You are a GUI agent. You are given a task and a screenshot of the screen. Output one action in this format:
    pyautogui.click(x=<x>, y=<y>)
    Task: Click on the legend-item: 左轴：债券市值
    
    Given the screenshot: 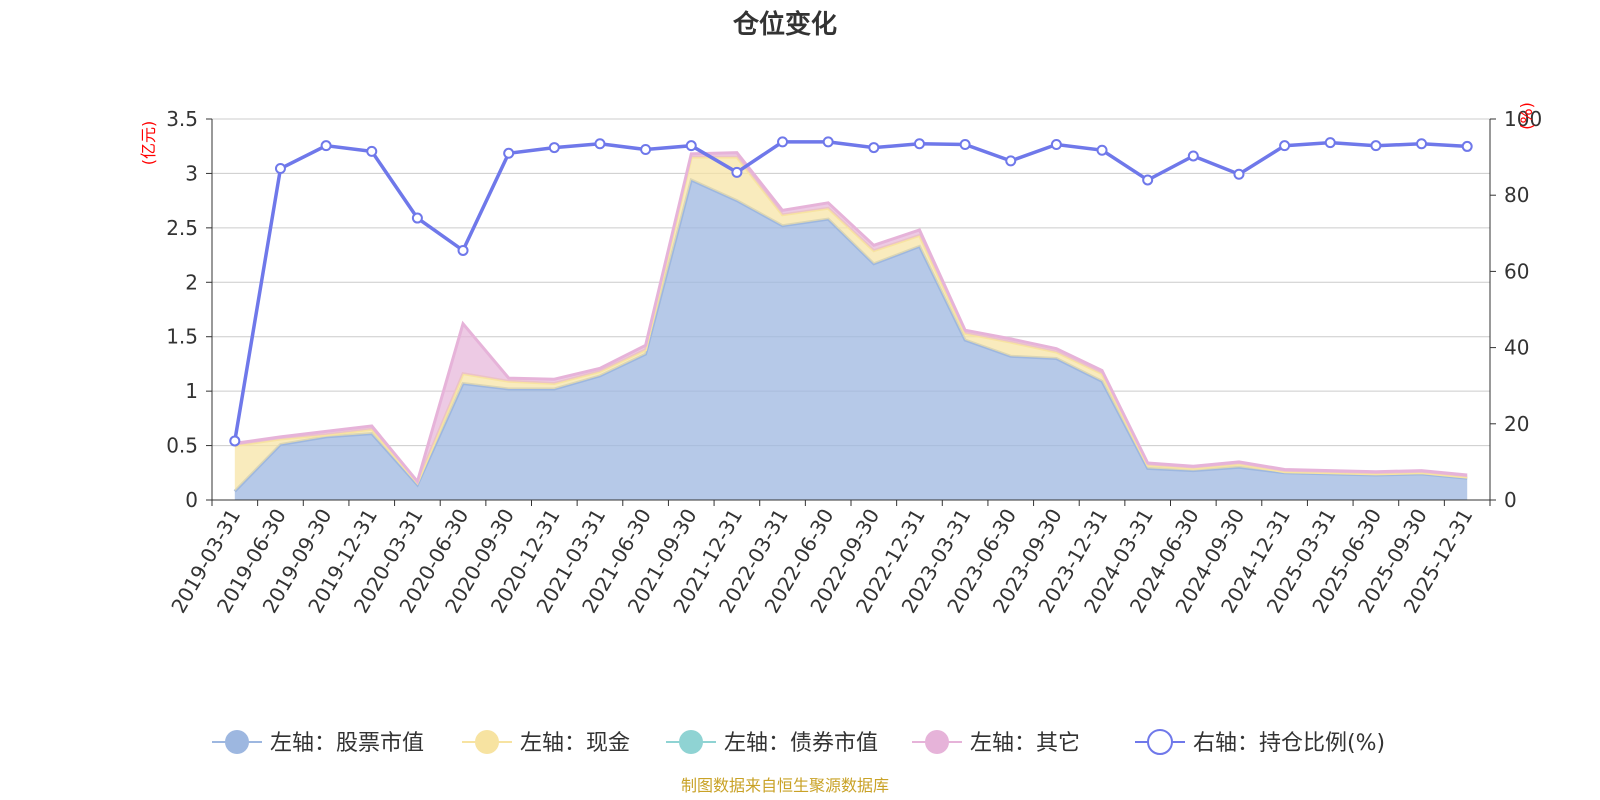 What is the action you would take?
    pyautogui.click(x=772, y=743)
    